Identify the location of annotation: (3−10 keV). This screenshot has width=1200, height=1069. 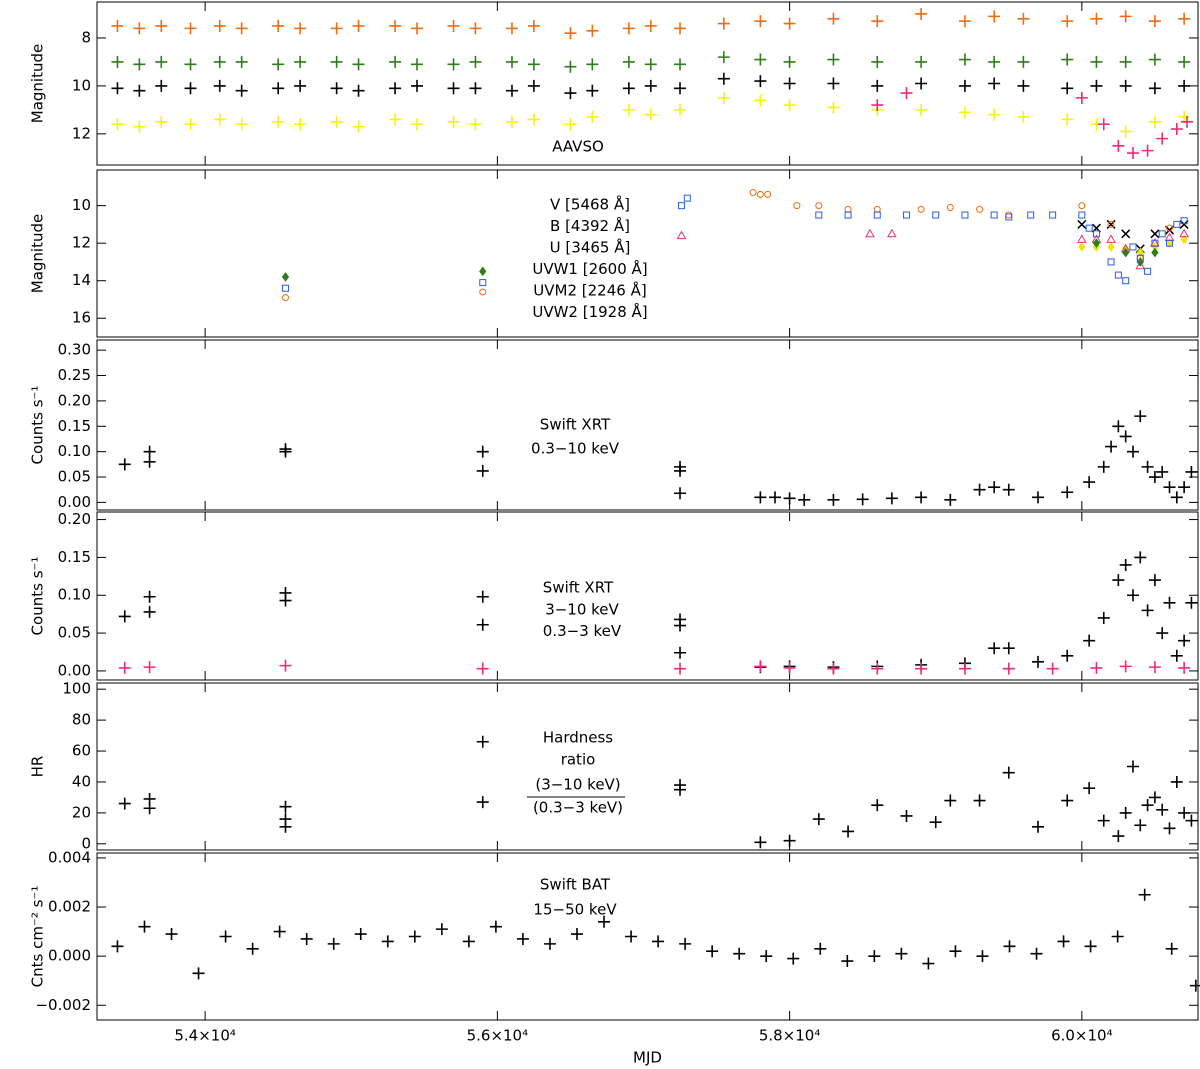
(577, 785).